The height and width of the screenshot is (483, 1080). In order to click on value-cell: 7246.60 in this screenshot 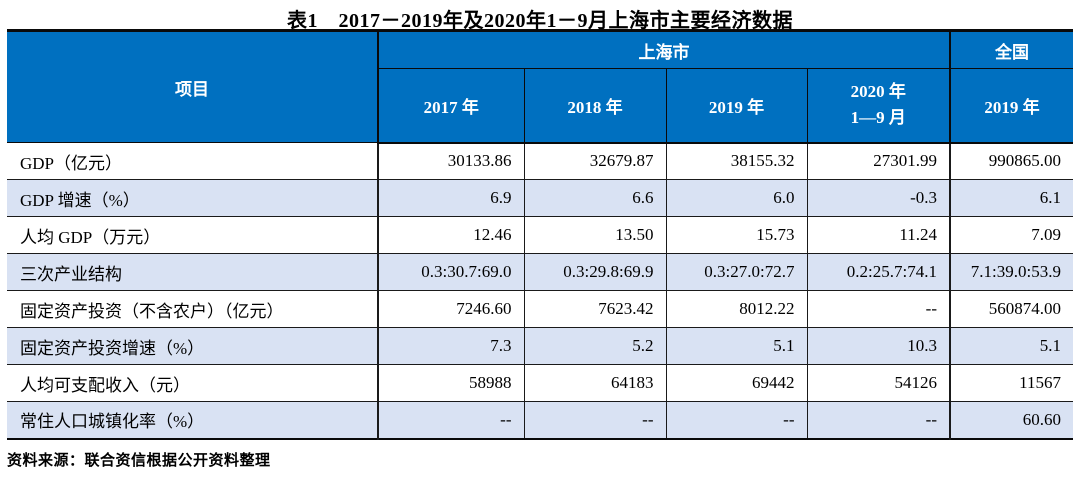, I will do `click(450, 309)`.